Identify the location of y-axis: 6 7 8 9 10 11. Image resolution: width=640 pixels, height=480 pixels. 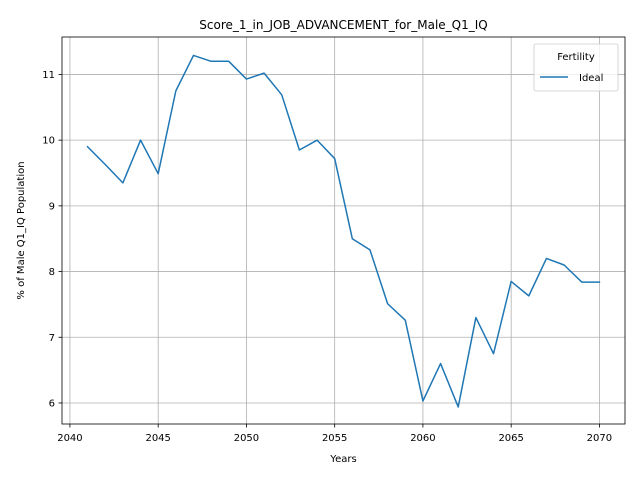
(52, 239).